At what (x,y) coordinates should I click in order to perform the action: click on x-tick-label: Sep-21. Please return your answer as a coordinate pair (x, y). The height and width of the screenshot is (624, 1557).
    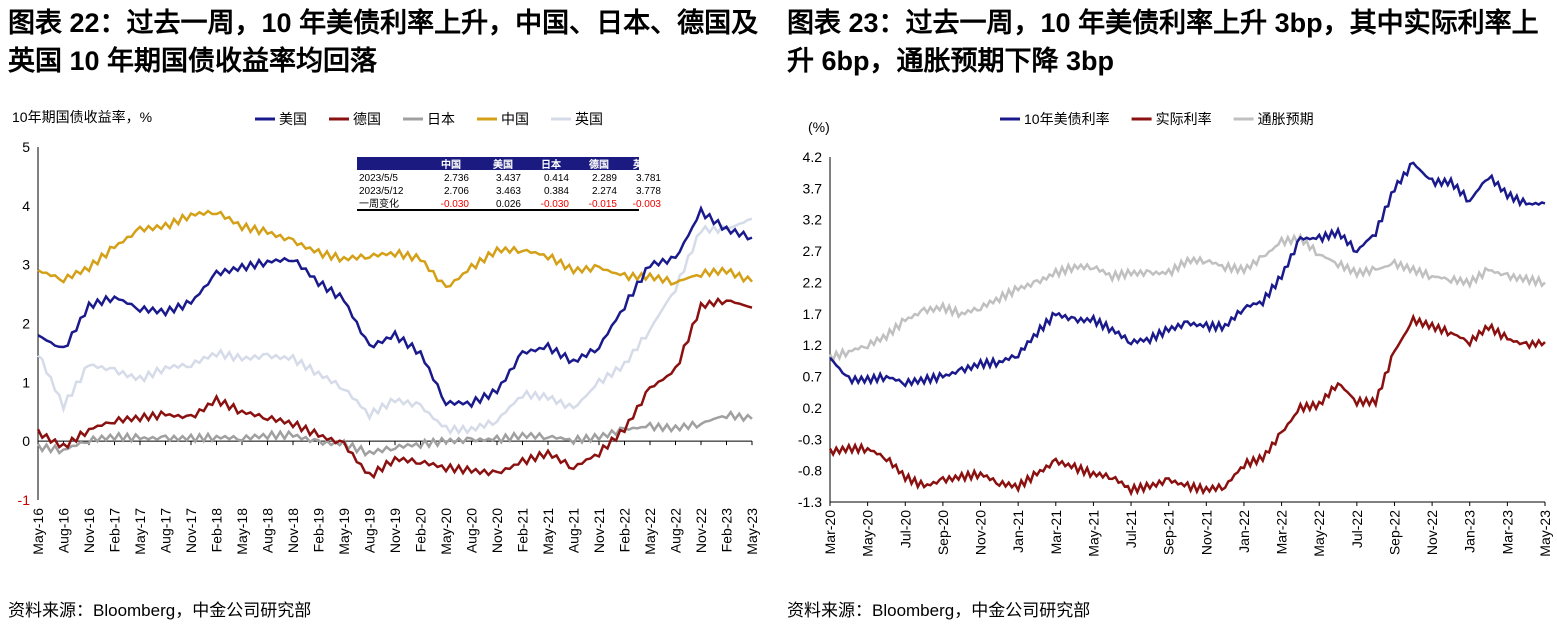
    Looking at the image, I should click on (1169, 532).